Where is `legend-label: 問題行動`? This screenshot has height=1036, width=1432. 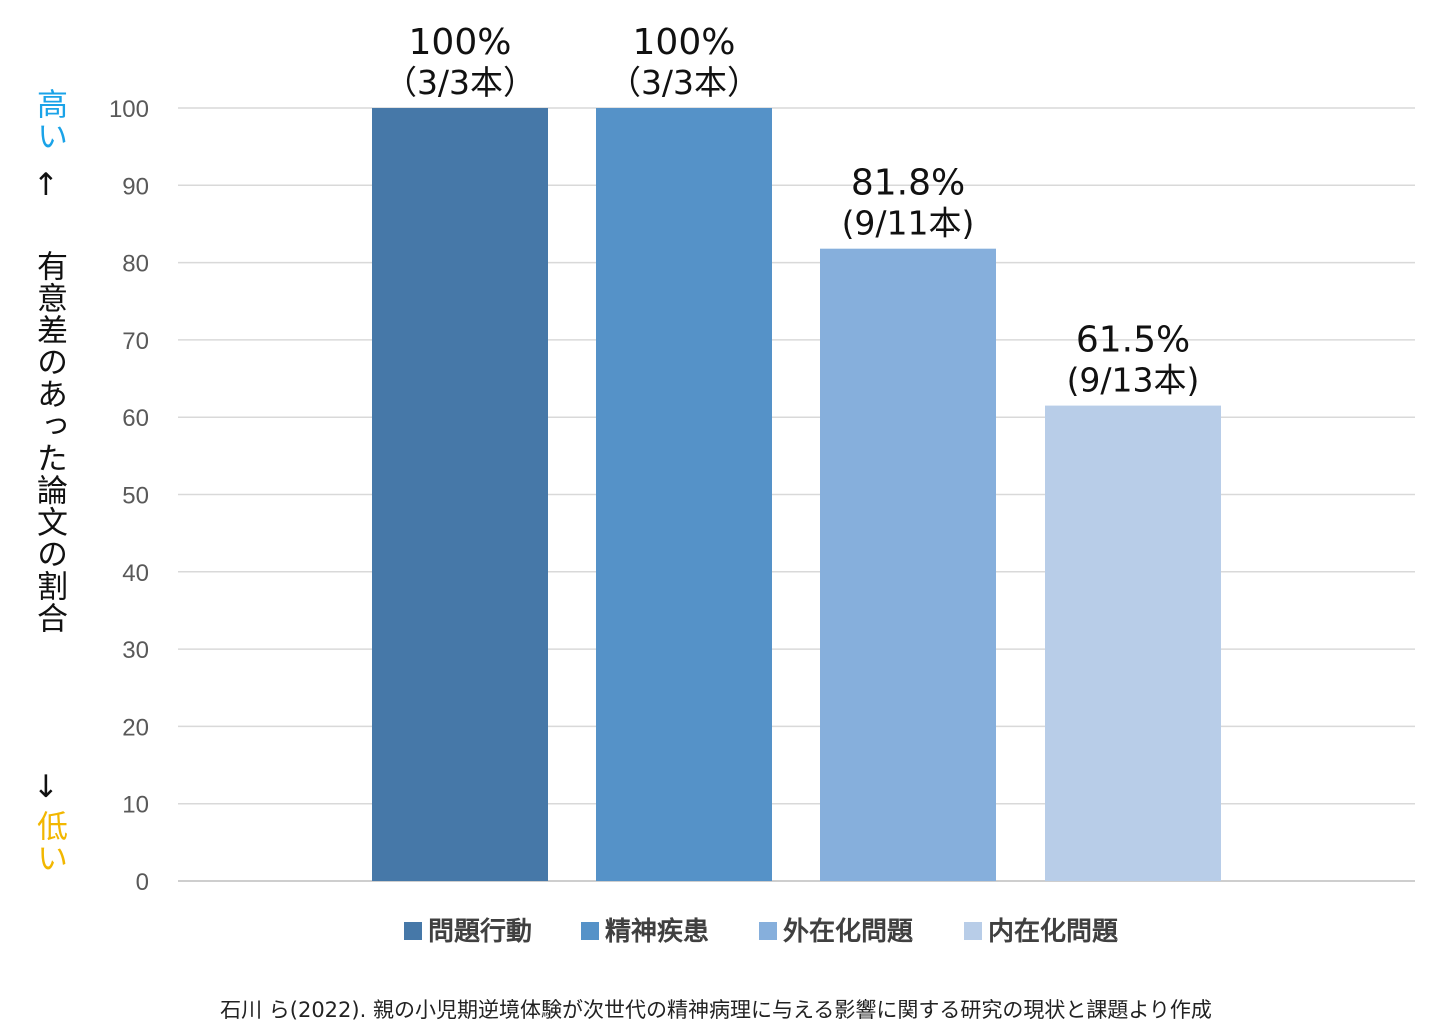 legend-label: 問題行動 is located at coordinates (480, 931).